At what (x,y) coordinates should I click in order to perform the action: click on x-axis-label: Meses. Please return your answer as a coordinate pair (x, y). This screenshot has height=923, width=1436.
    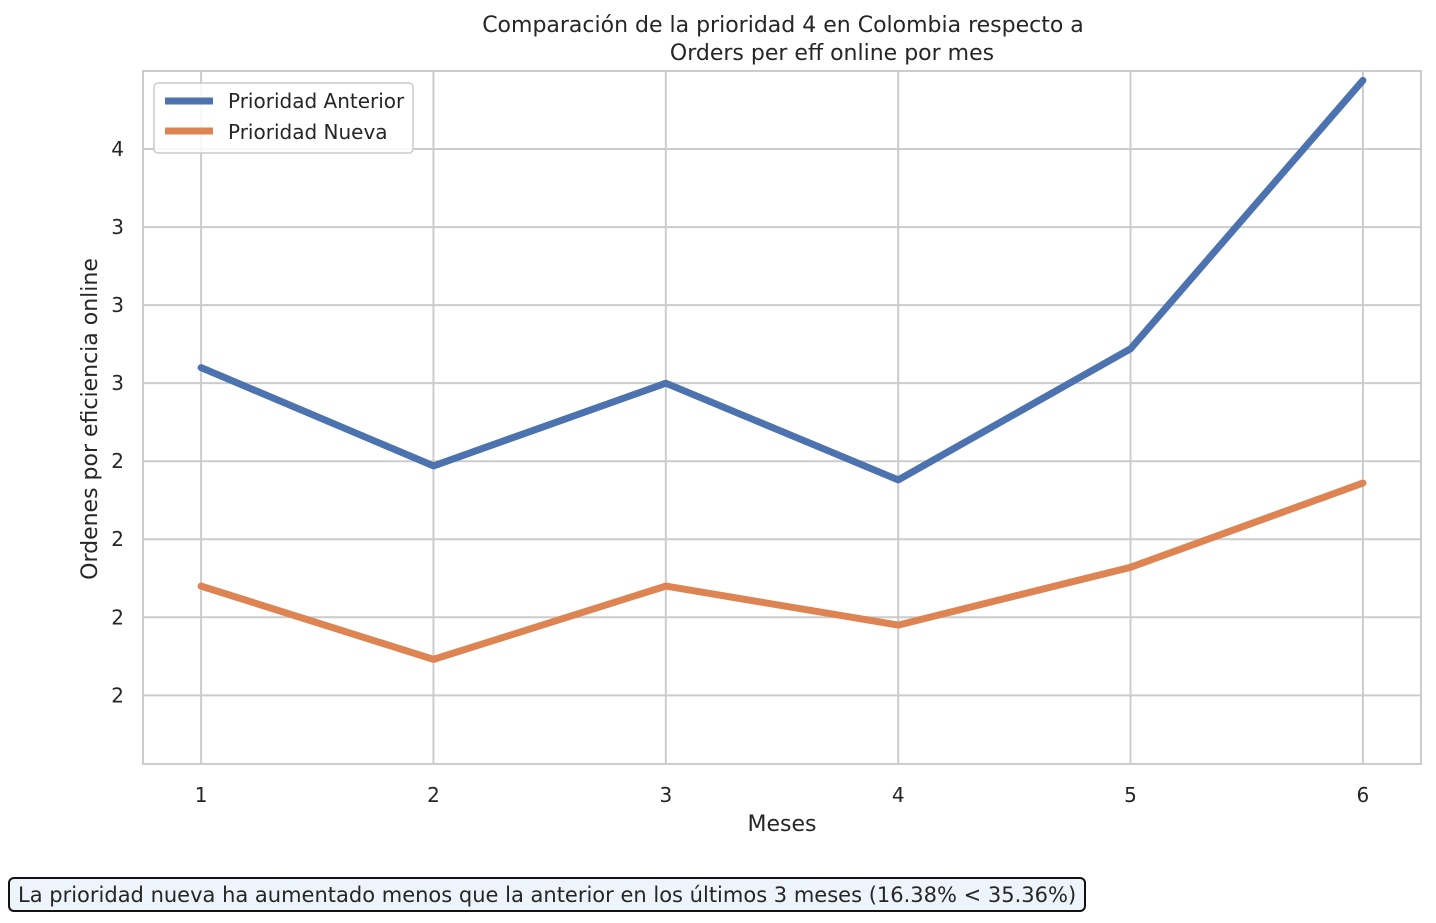
    Looking at the image, I should click on (782, 824).